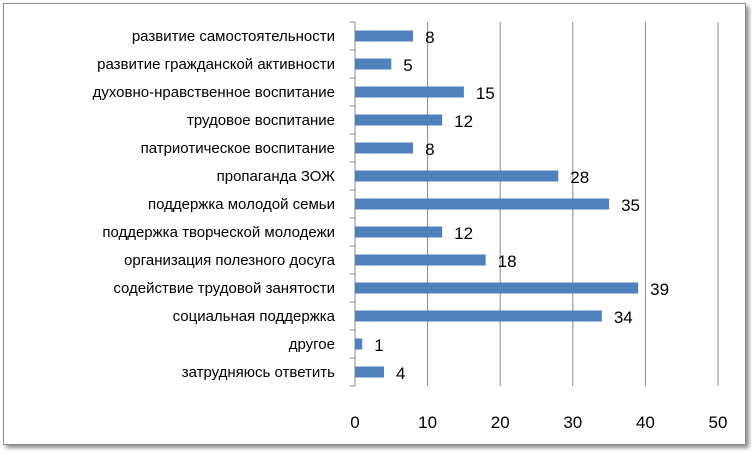  I want to click on data-label: 39, so click(659, 289).